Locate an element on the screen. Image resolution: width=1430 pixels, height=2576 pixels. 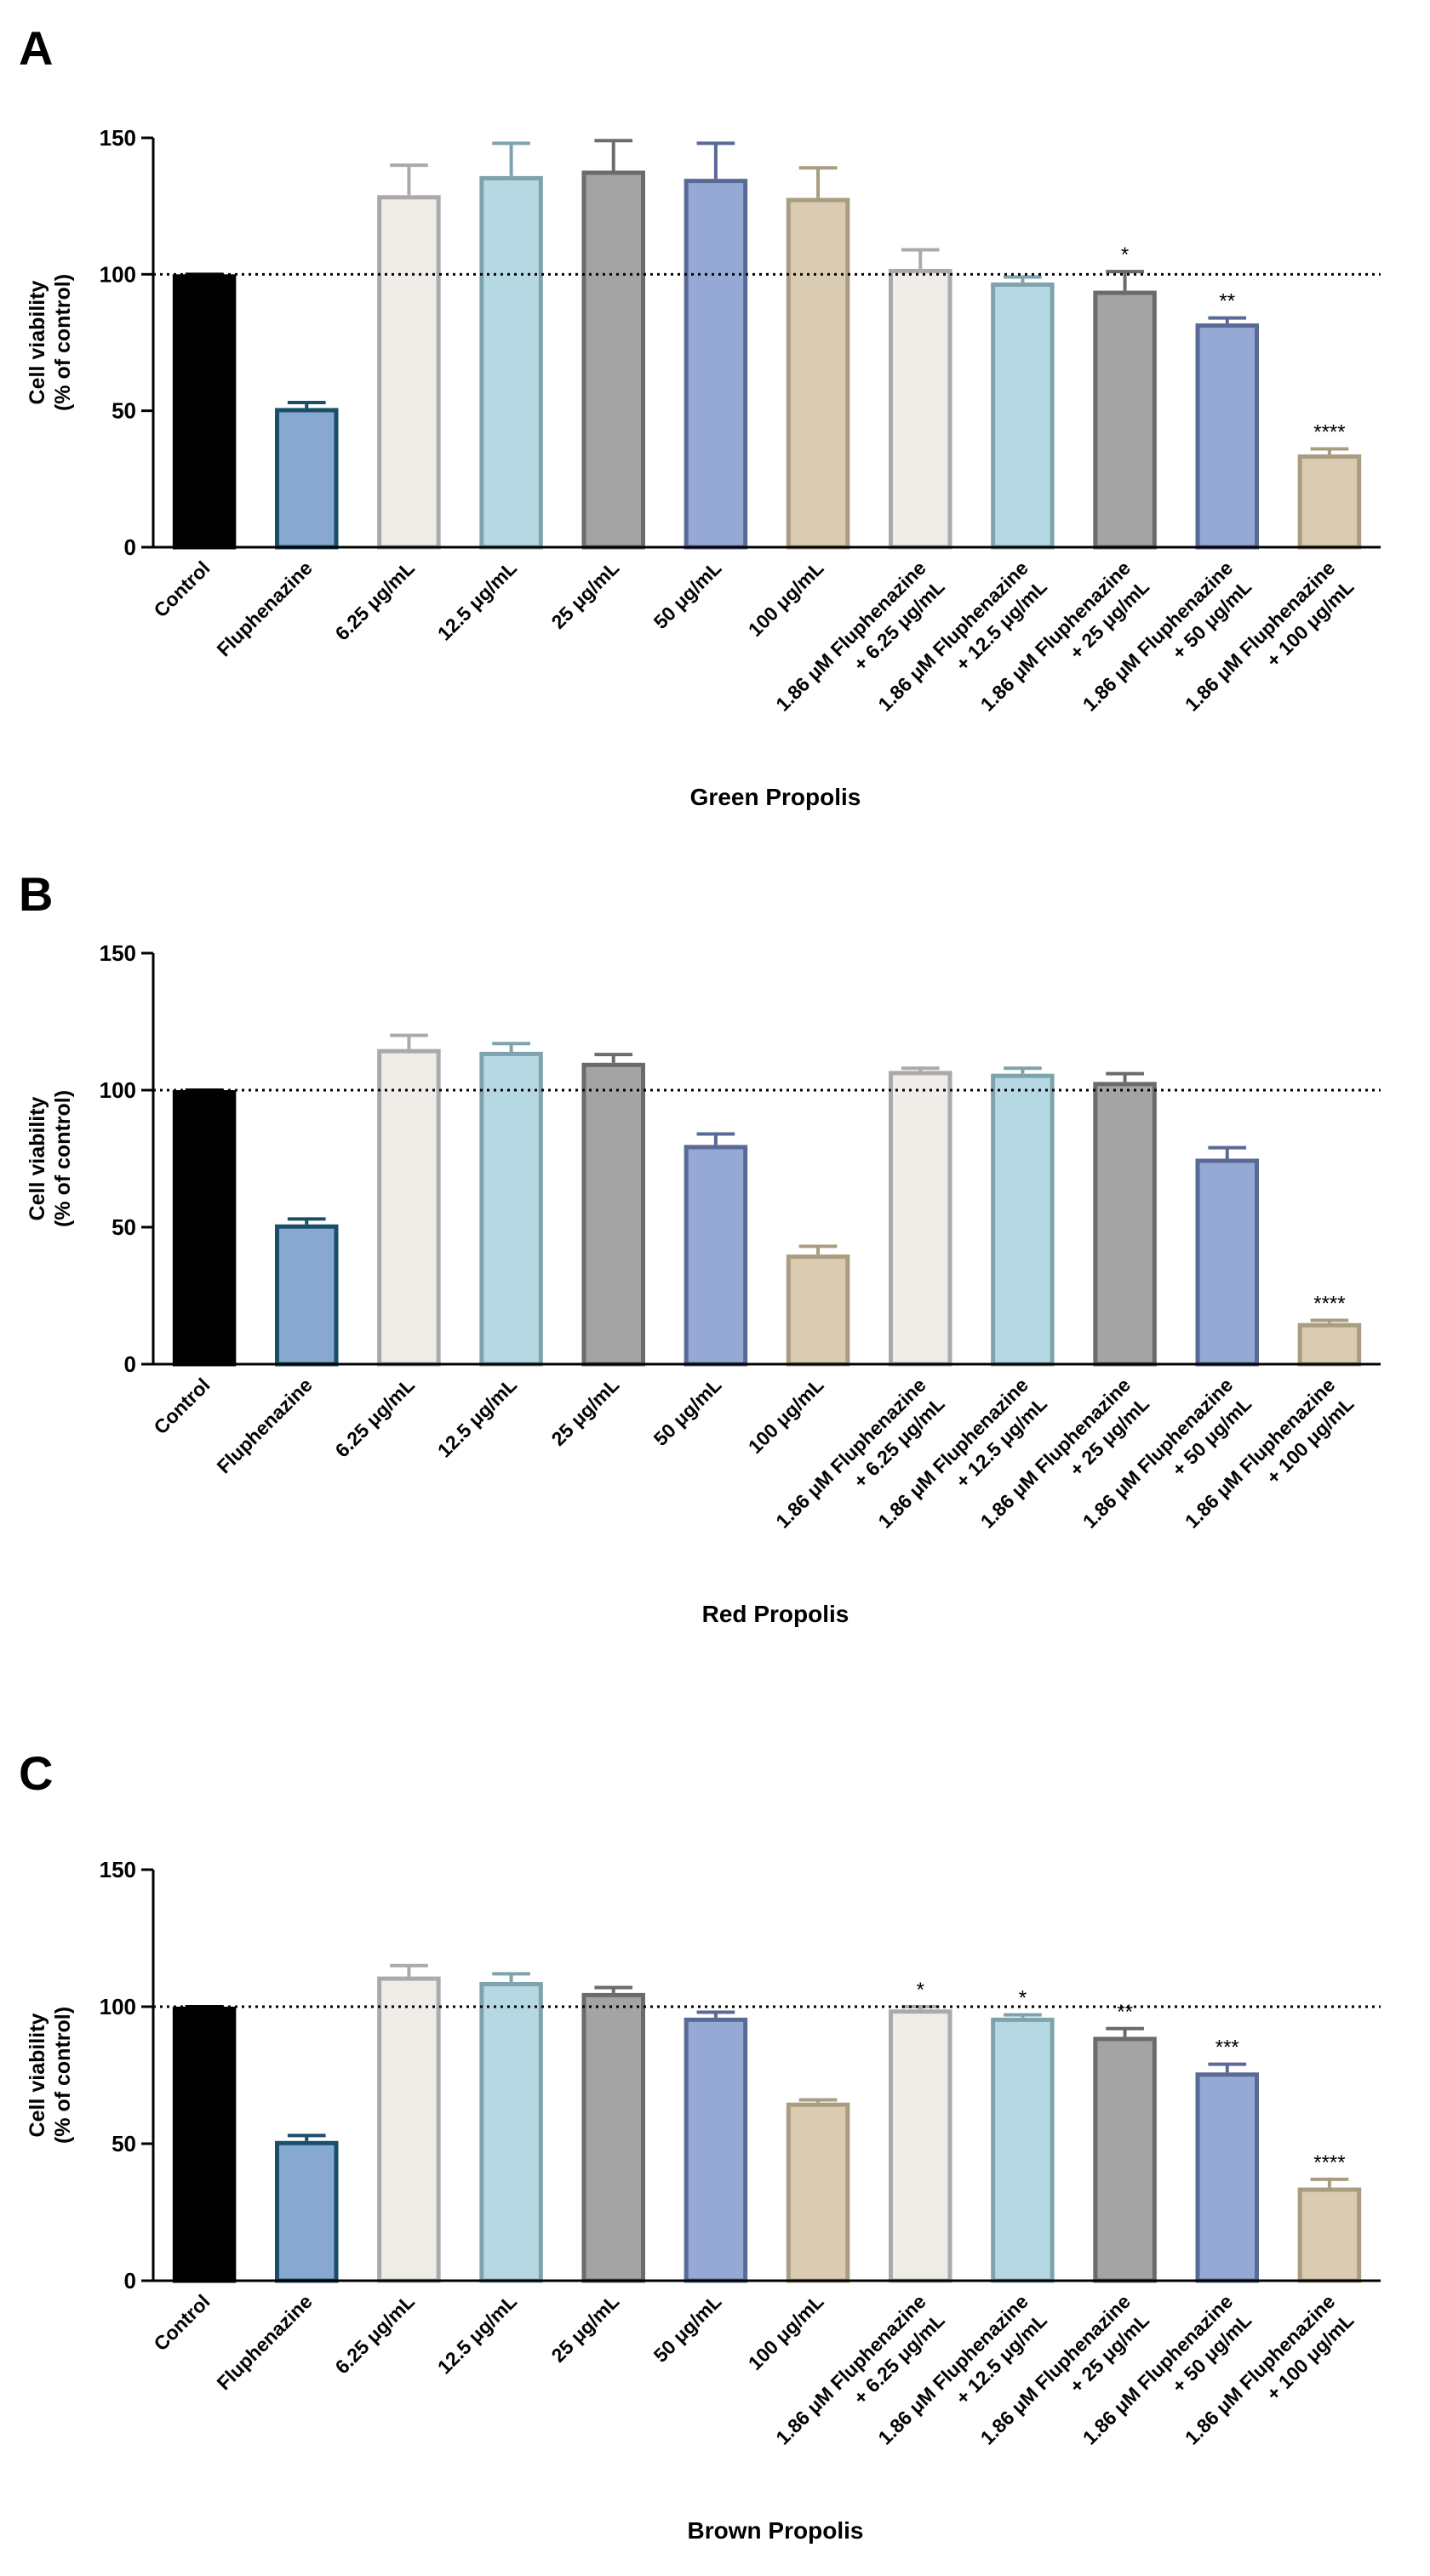
significance-marker: *** is located at coordinates (1227, 2047).